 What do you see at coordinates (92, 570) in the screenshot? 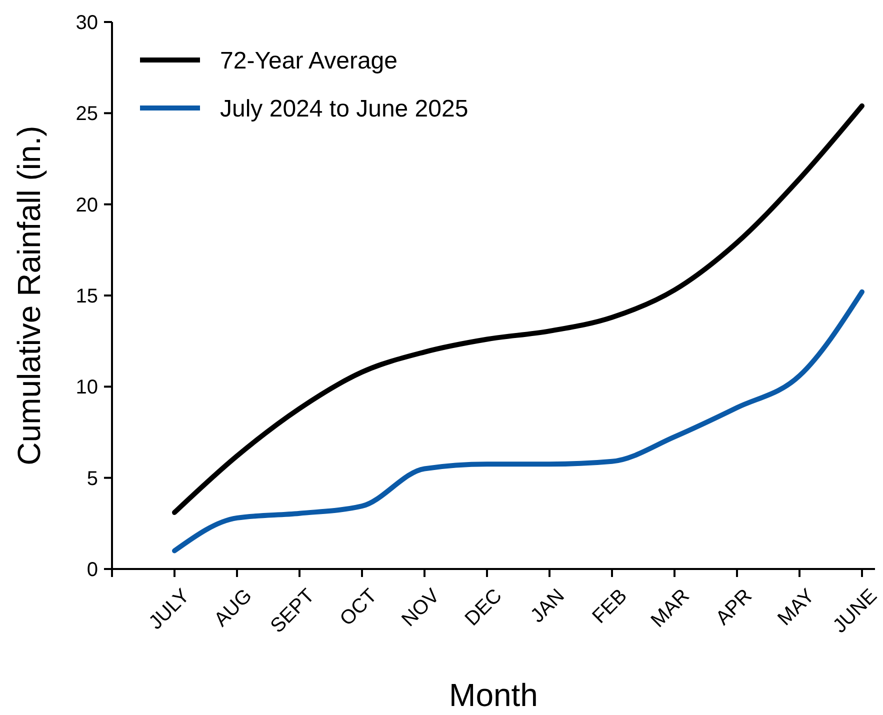
I see `y-tick-label: 0` at bounding box center [92, 570].